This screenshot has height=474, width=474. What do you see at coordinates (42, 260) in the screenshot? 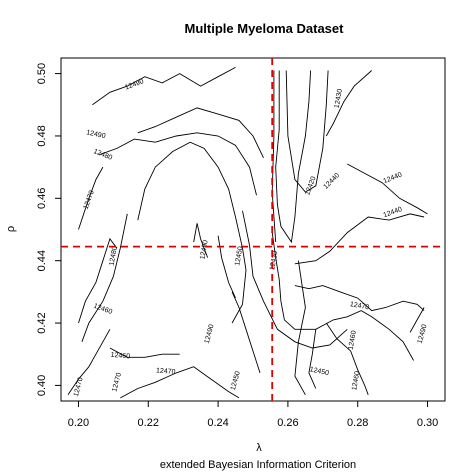
I see `y-tick-label: 0.44` at bounding box center [42, 260].